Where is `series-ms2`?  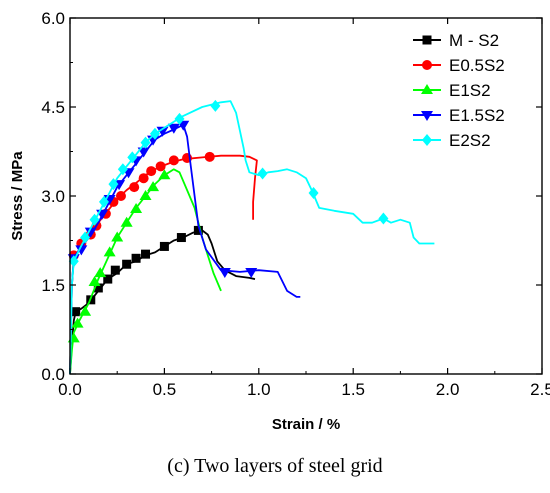
series-ms2 is located at coordinates (162, 300).